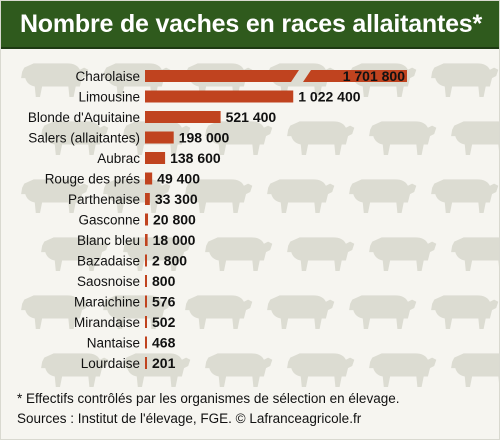 This screenshot has width=500, height=440. Describe the element at coordinates (176, 199) in the screenshot. I see `value-label: 33 300` at that location.